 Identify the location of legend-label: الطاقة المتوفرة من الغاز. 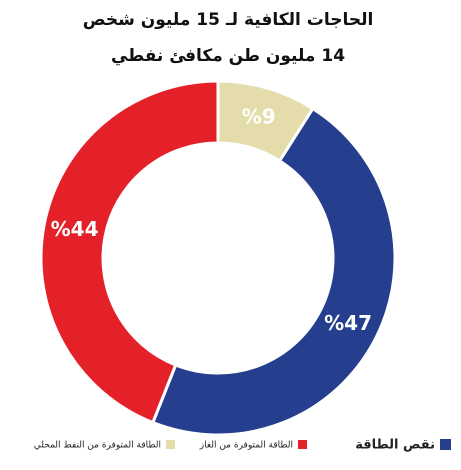
(246, 446).